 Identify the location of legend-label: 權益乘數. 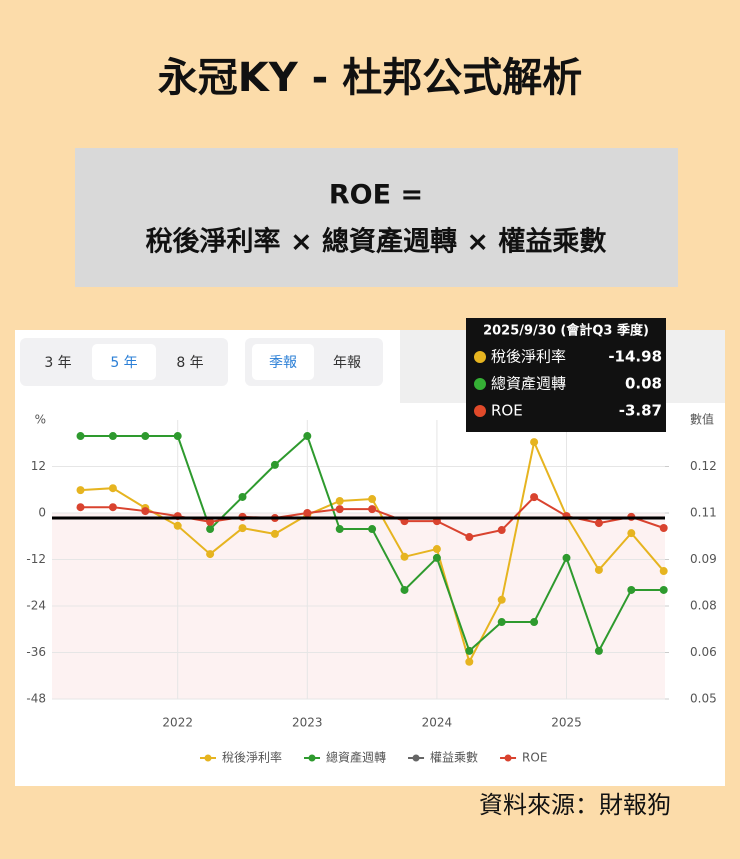
(454, 758).